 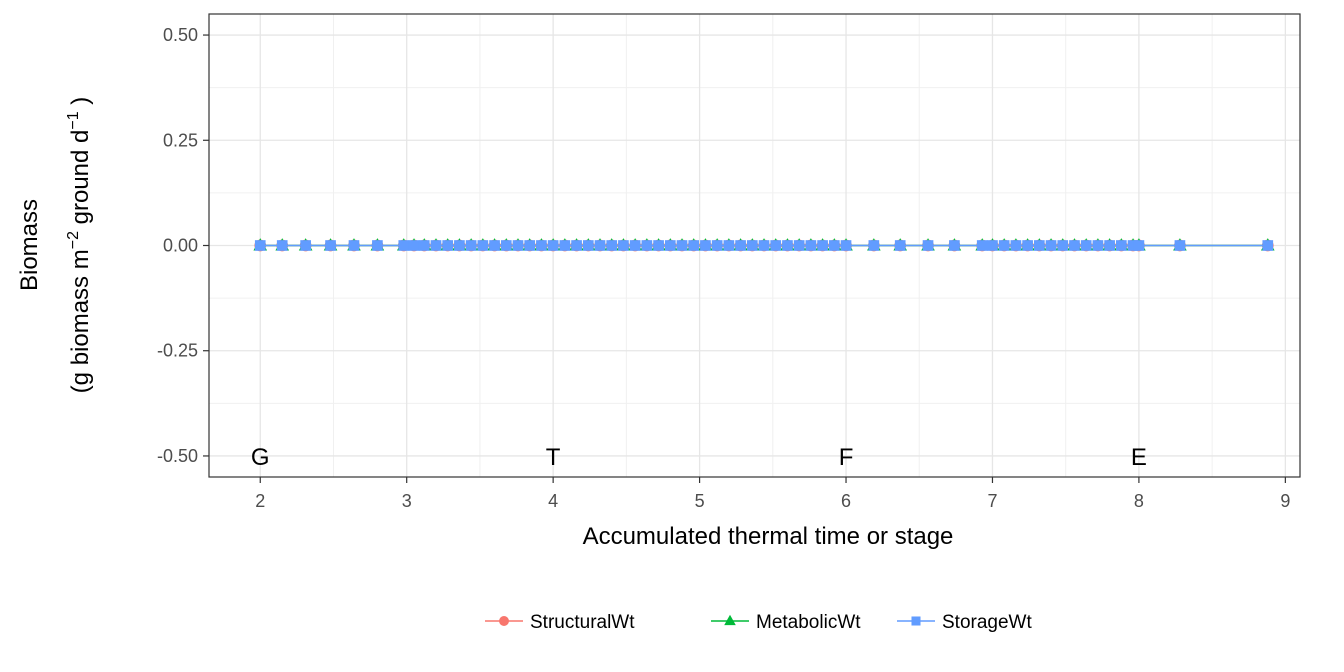 What do you see at coordinates (846, 457) in the screenshot?
I see `stage-label-f: F` at bounding box center [846, 457].